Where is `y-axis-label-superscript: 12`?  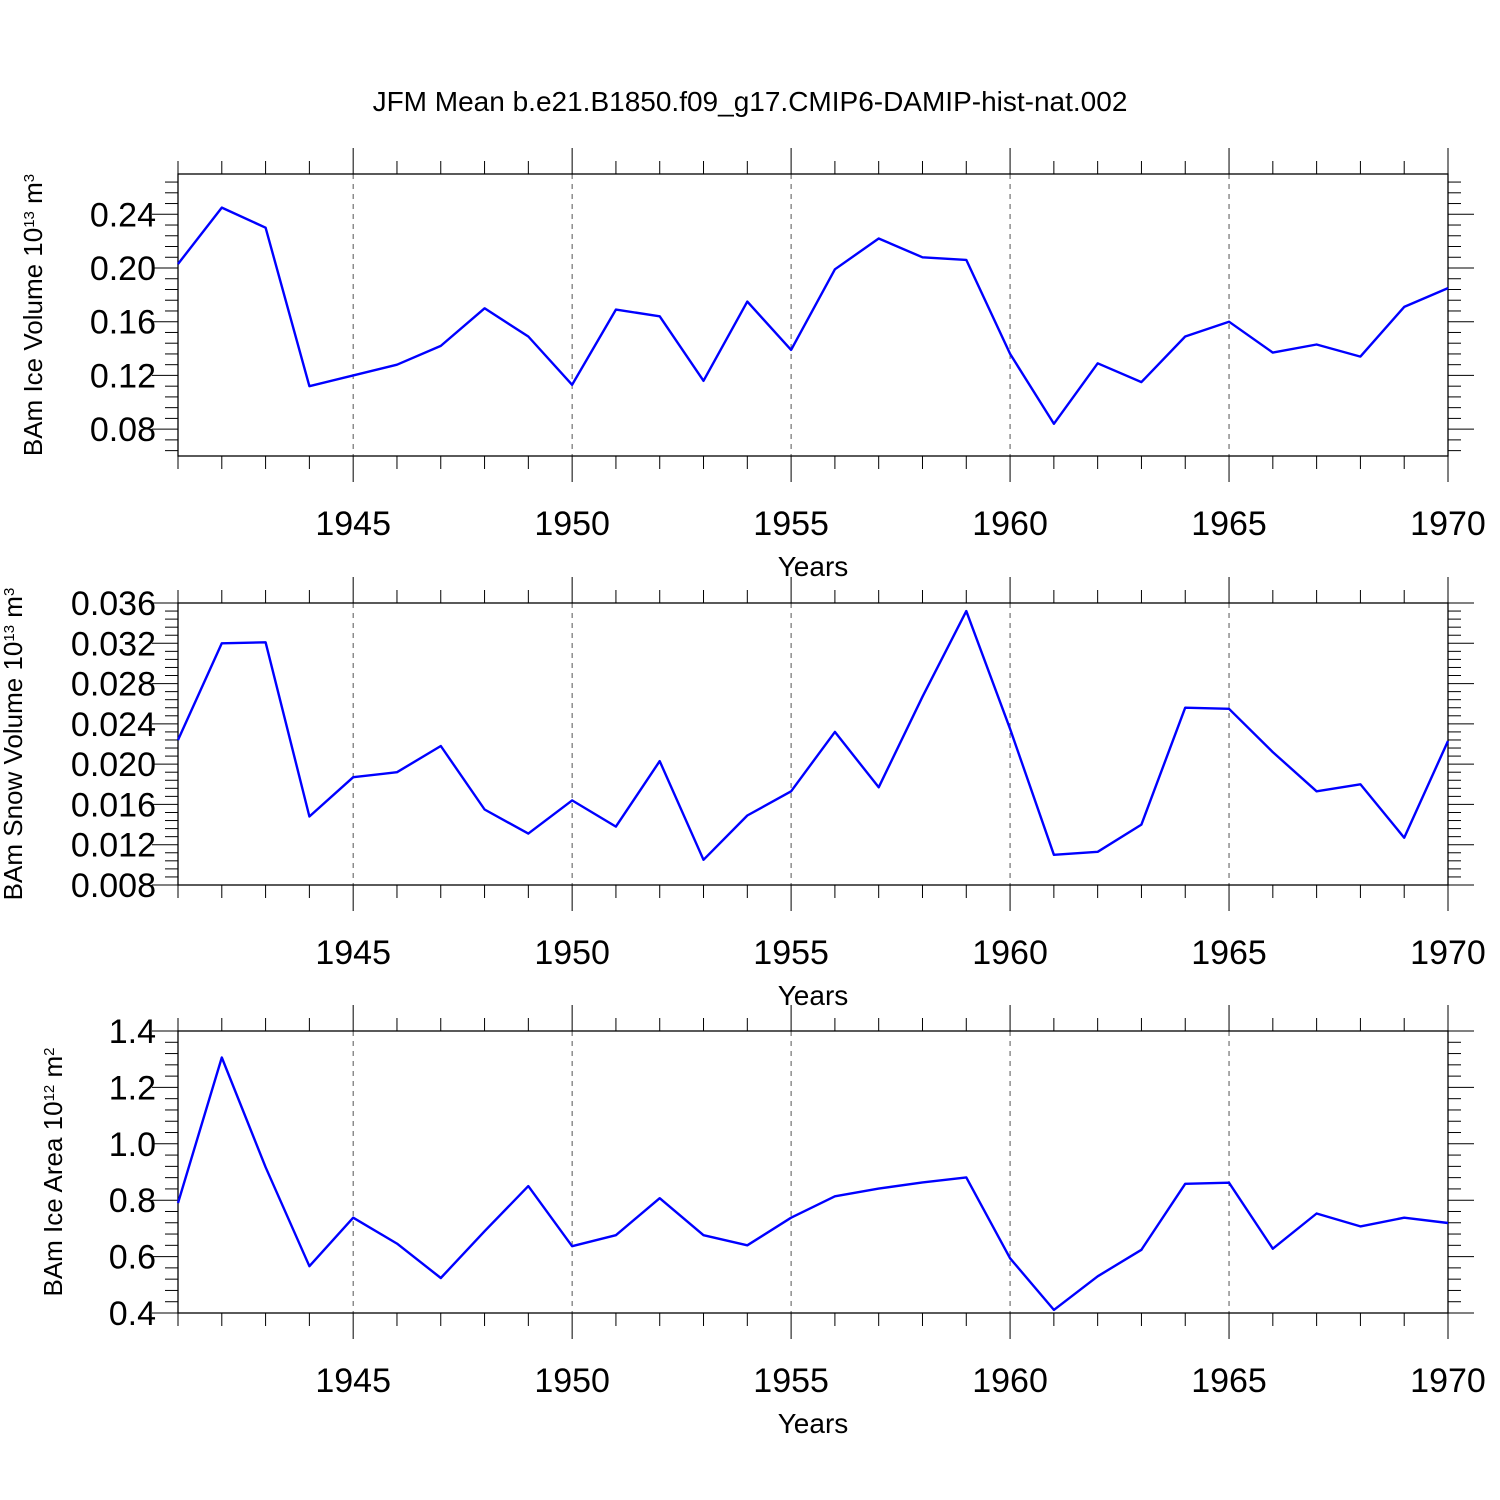
y-axis-label-superscript: 12 is located at coordinates (49, 1093).